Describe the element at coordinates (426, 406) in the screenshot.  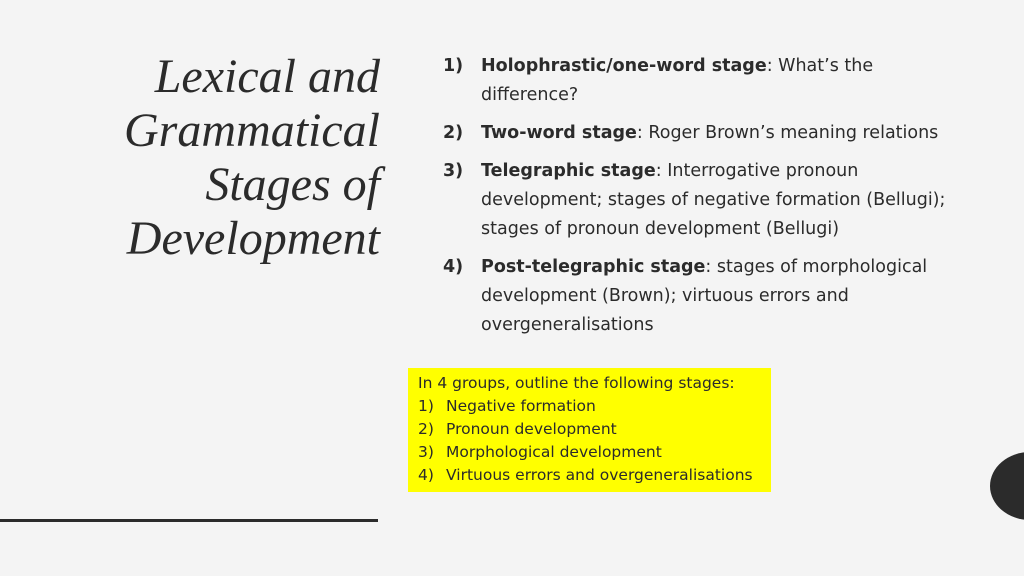
I see `task-number: 1)` at that location.